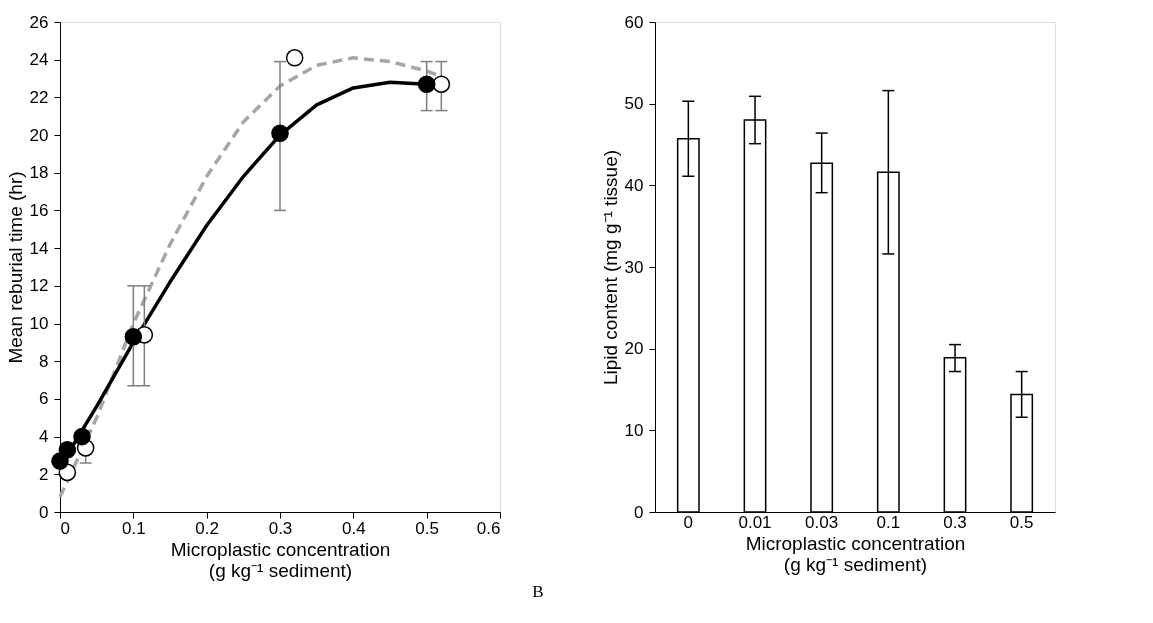 Image resolution: width=1153 pixels, height=623 pixels. Describe the element at coordinates (39, 286) in the screenshot. I see `y-tick-label: 12` at that location.